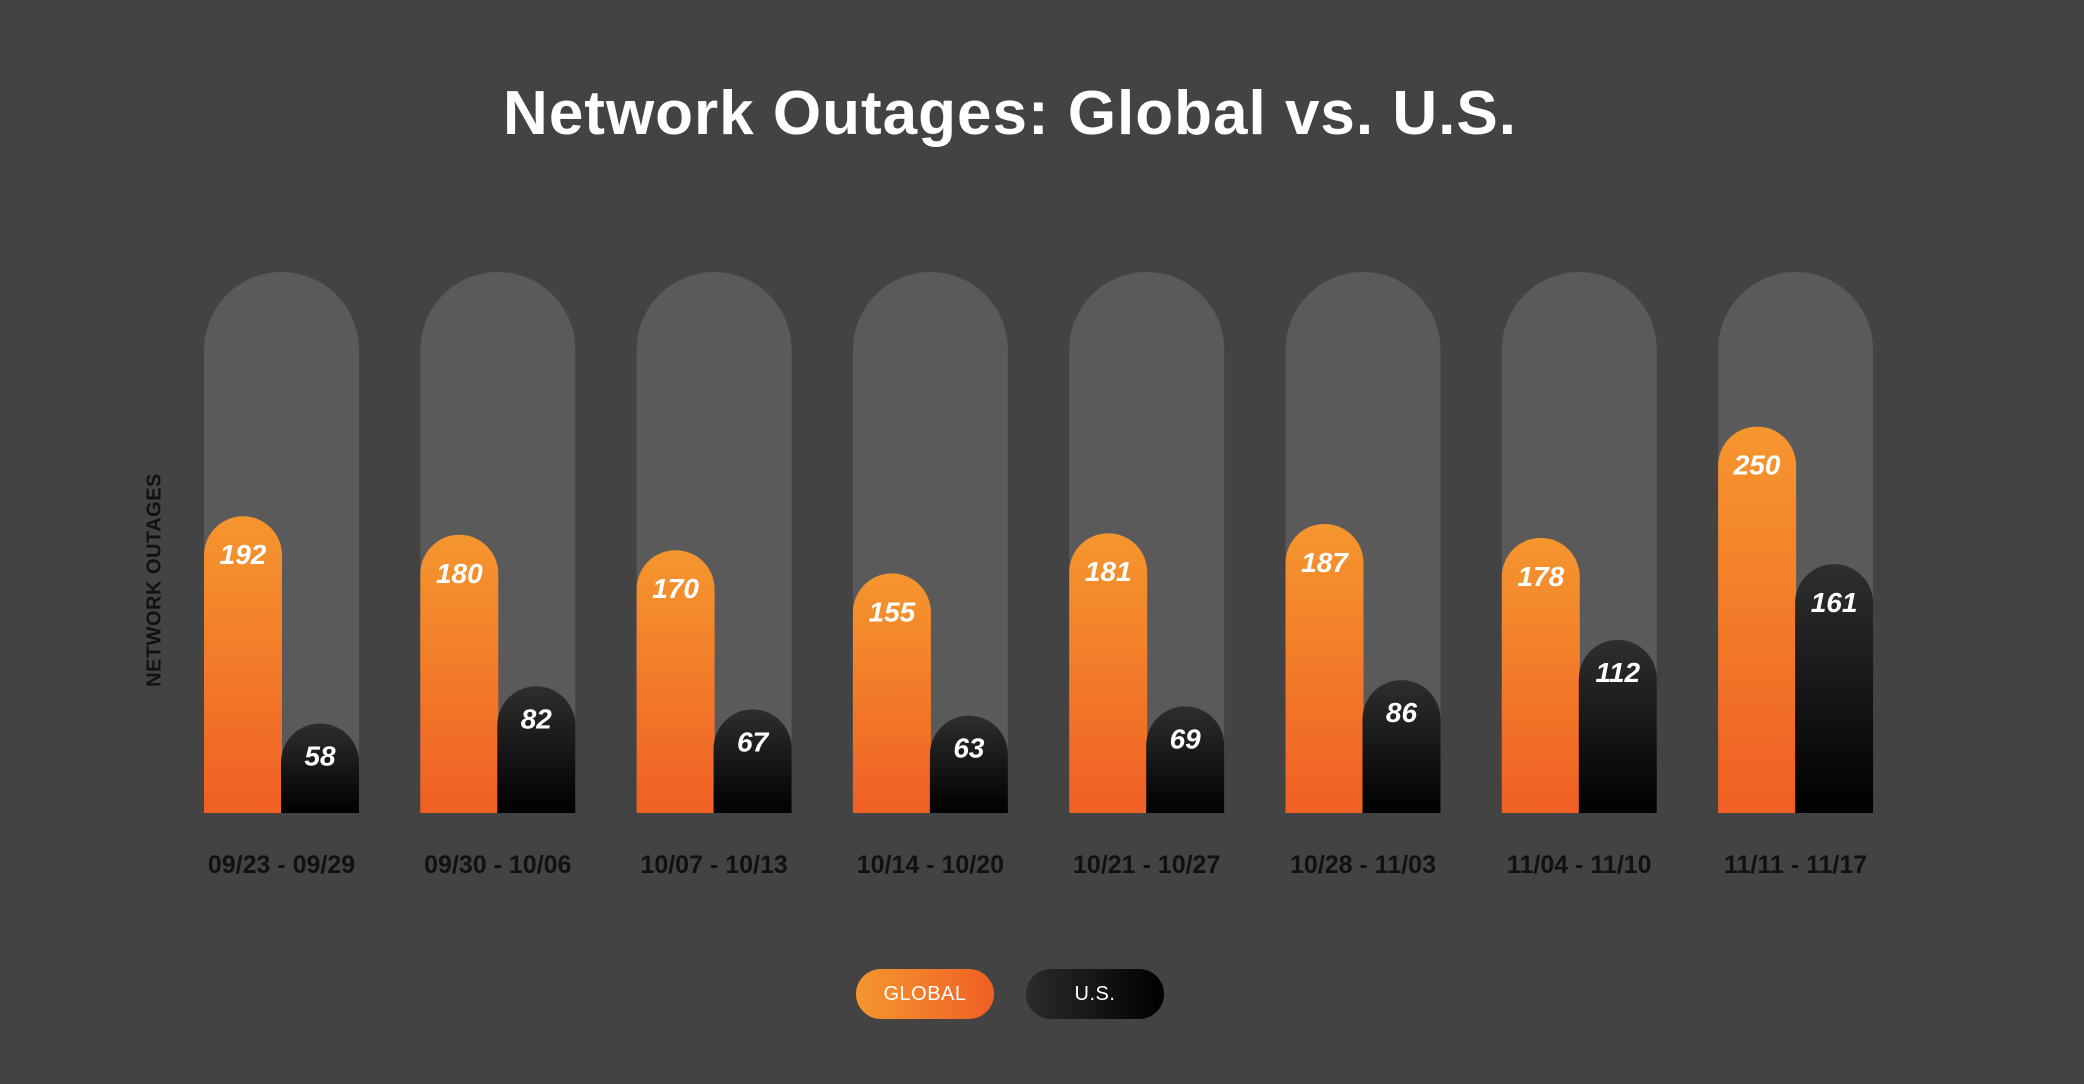 The width and height of the screenshot is (2084, 1084). What do you see at coordinates (892, 611) in the screenshot?
I see `data-label-global: 155` at bounding box center [892, 611].